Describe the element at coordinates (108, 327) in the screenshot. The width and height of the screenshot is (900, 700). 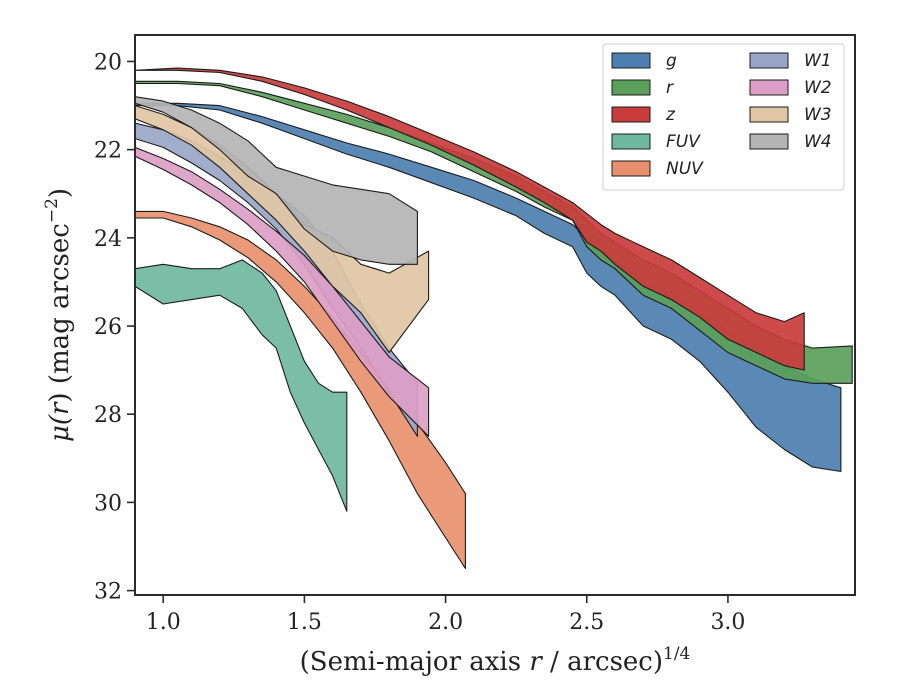
I see `y-tick-label: 26` at that location.